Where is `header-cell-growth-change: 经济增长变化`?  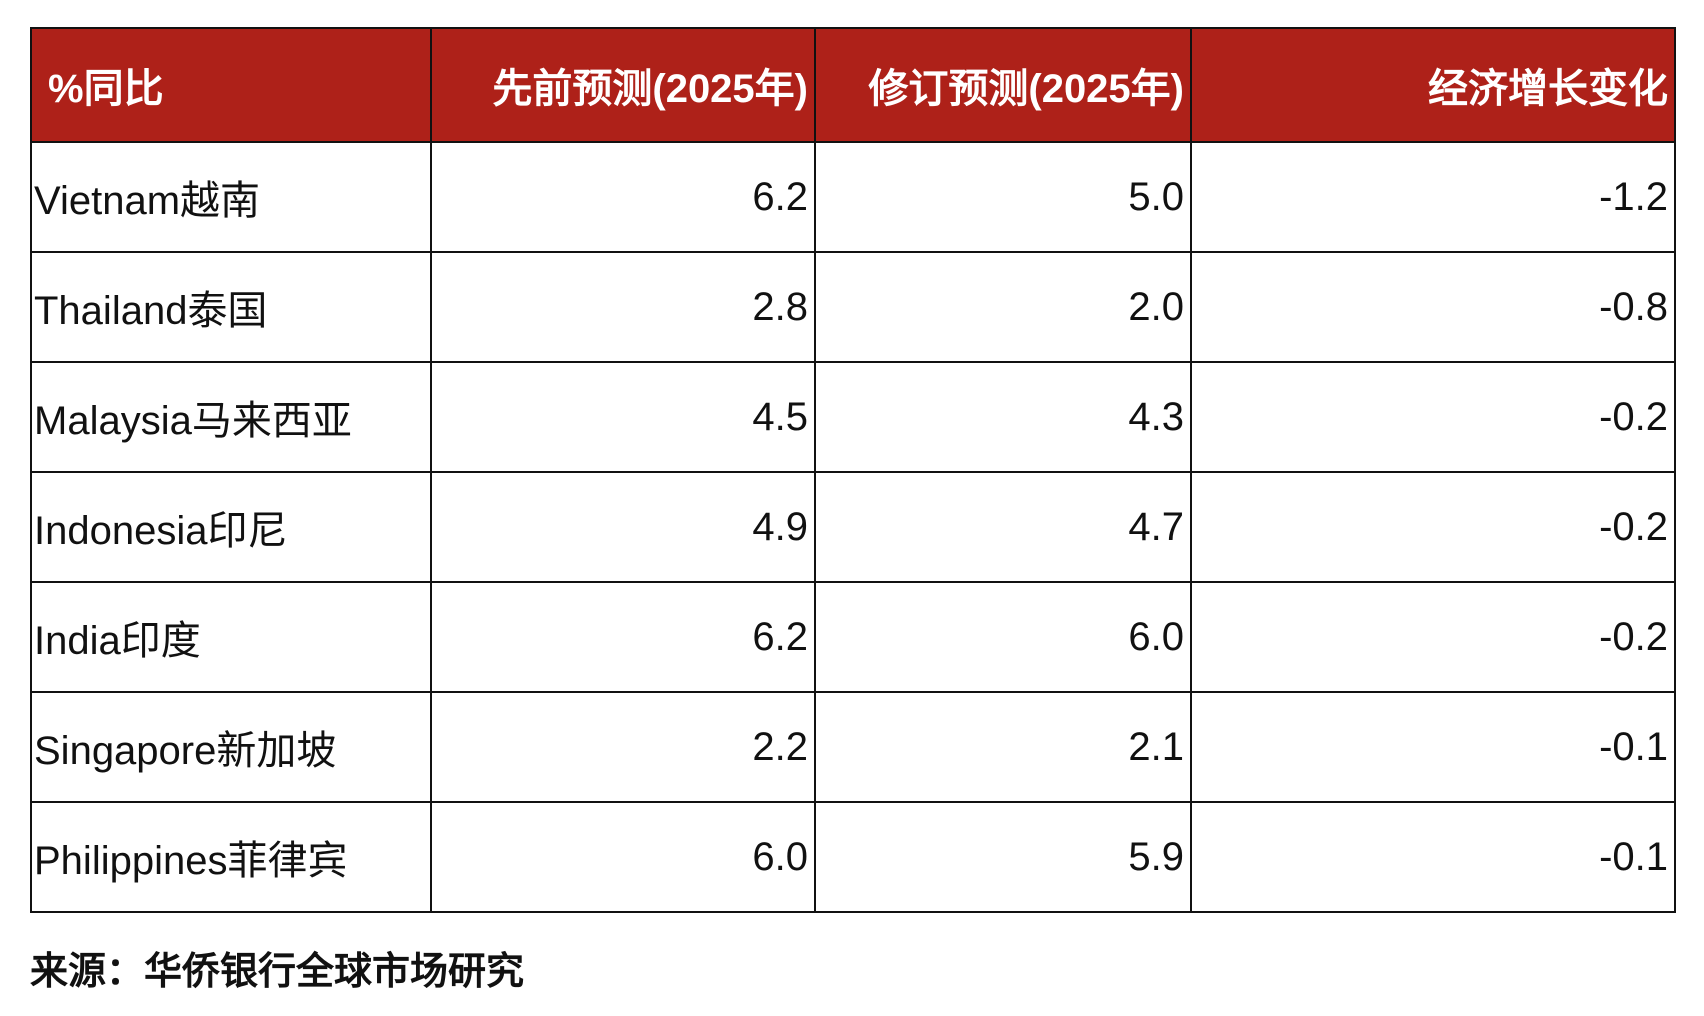
header-cell-growth-change: 经济增长变化 is located at coordinates (1433, 85).